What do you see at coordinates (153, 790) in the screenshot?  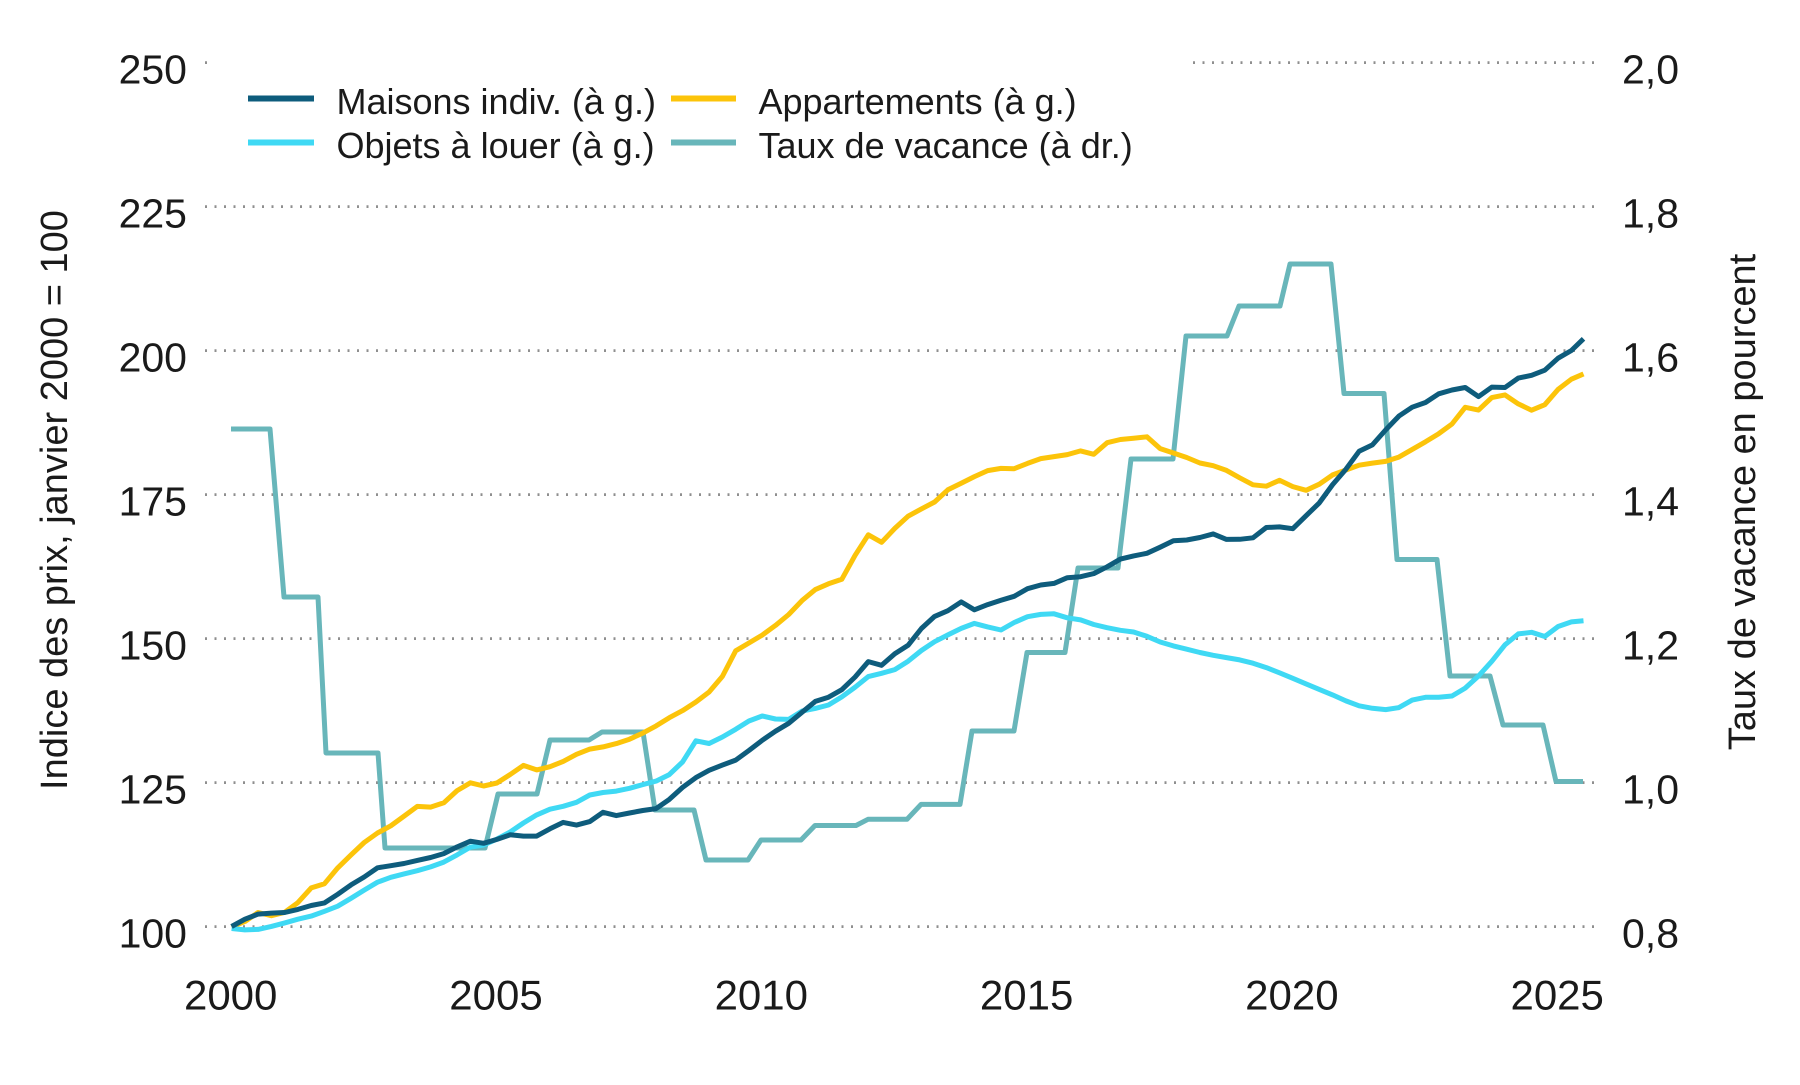 I see `svg-text: 125` at bounding box center [153, 790].